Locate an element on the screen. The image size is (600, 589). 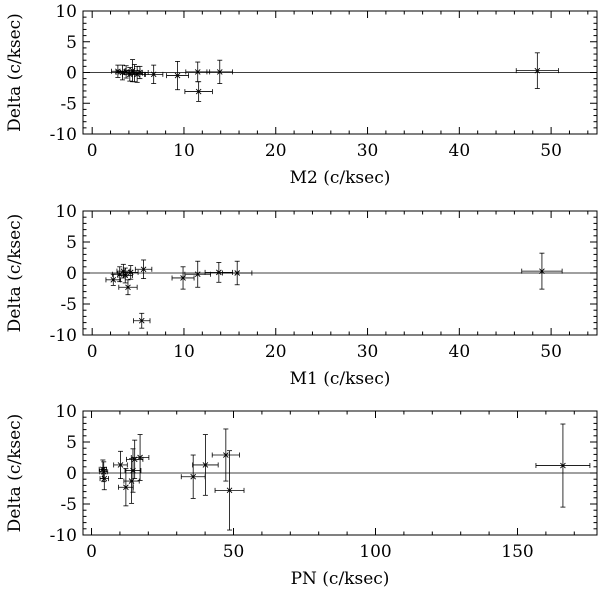
x-tick-label: 100 is located at coordinates (375, 552).